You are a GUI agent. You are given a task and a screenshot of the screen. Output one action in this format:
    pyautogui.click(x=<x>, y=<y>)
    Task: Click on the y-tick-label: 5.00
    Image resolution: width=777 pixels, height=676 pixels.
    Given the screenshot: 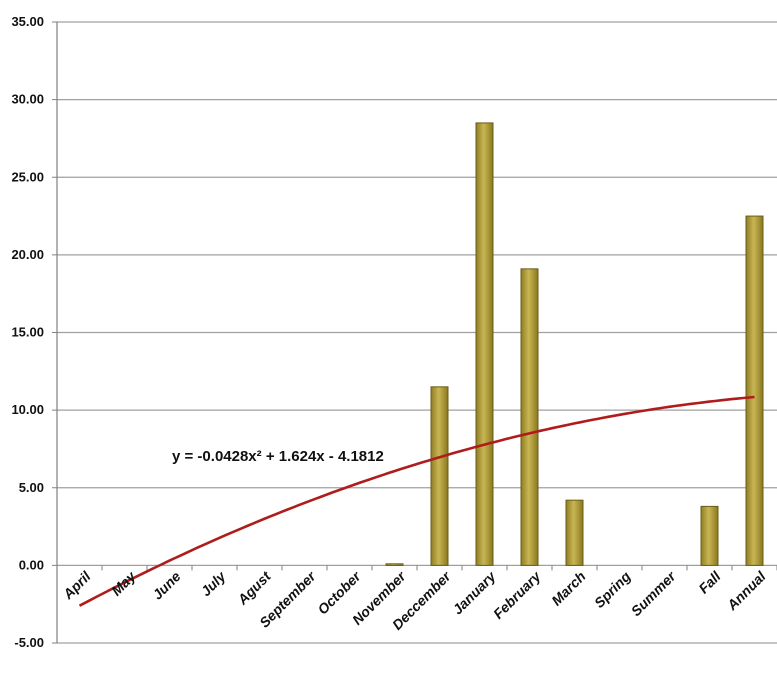 What is the action you would take?
    pyautogui.click(x=31, y=487)
    